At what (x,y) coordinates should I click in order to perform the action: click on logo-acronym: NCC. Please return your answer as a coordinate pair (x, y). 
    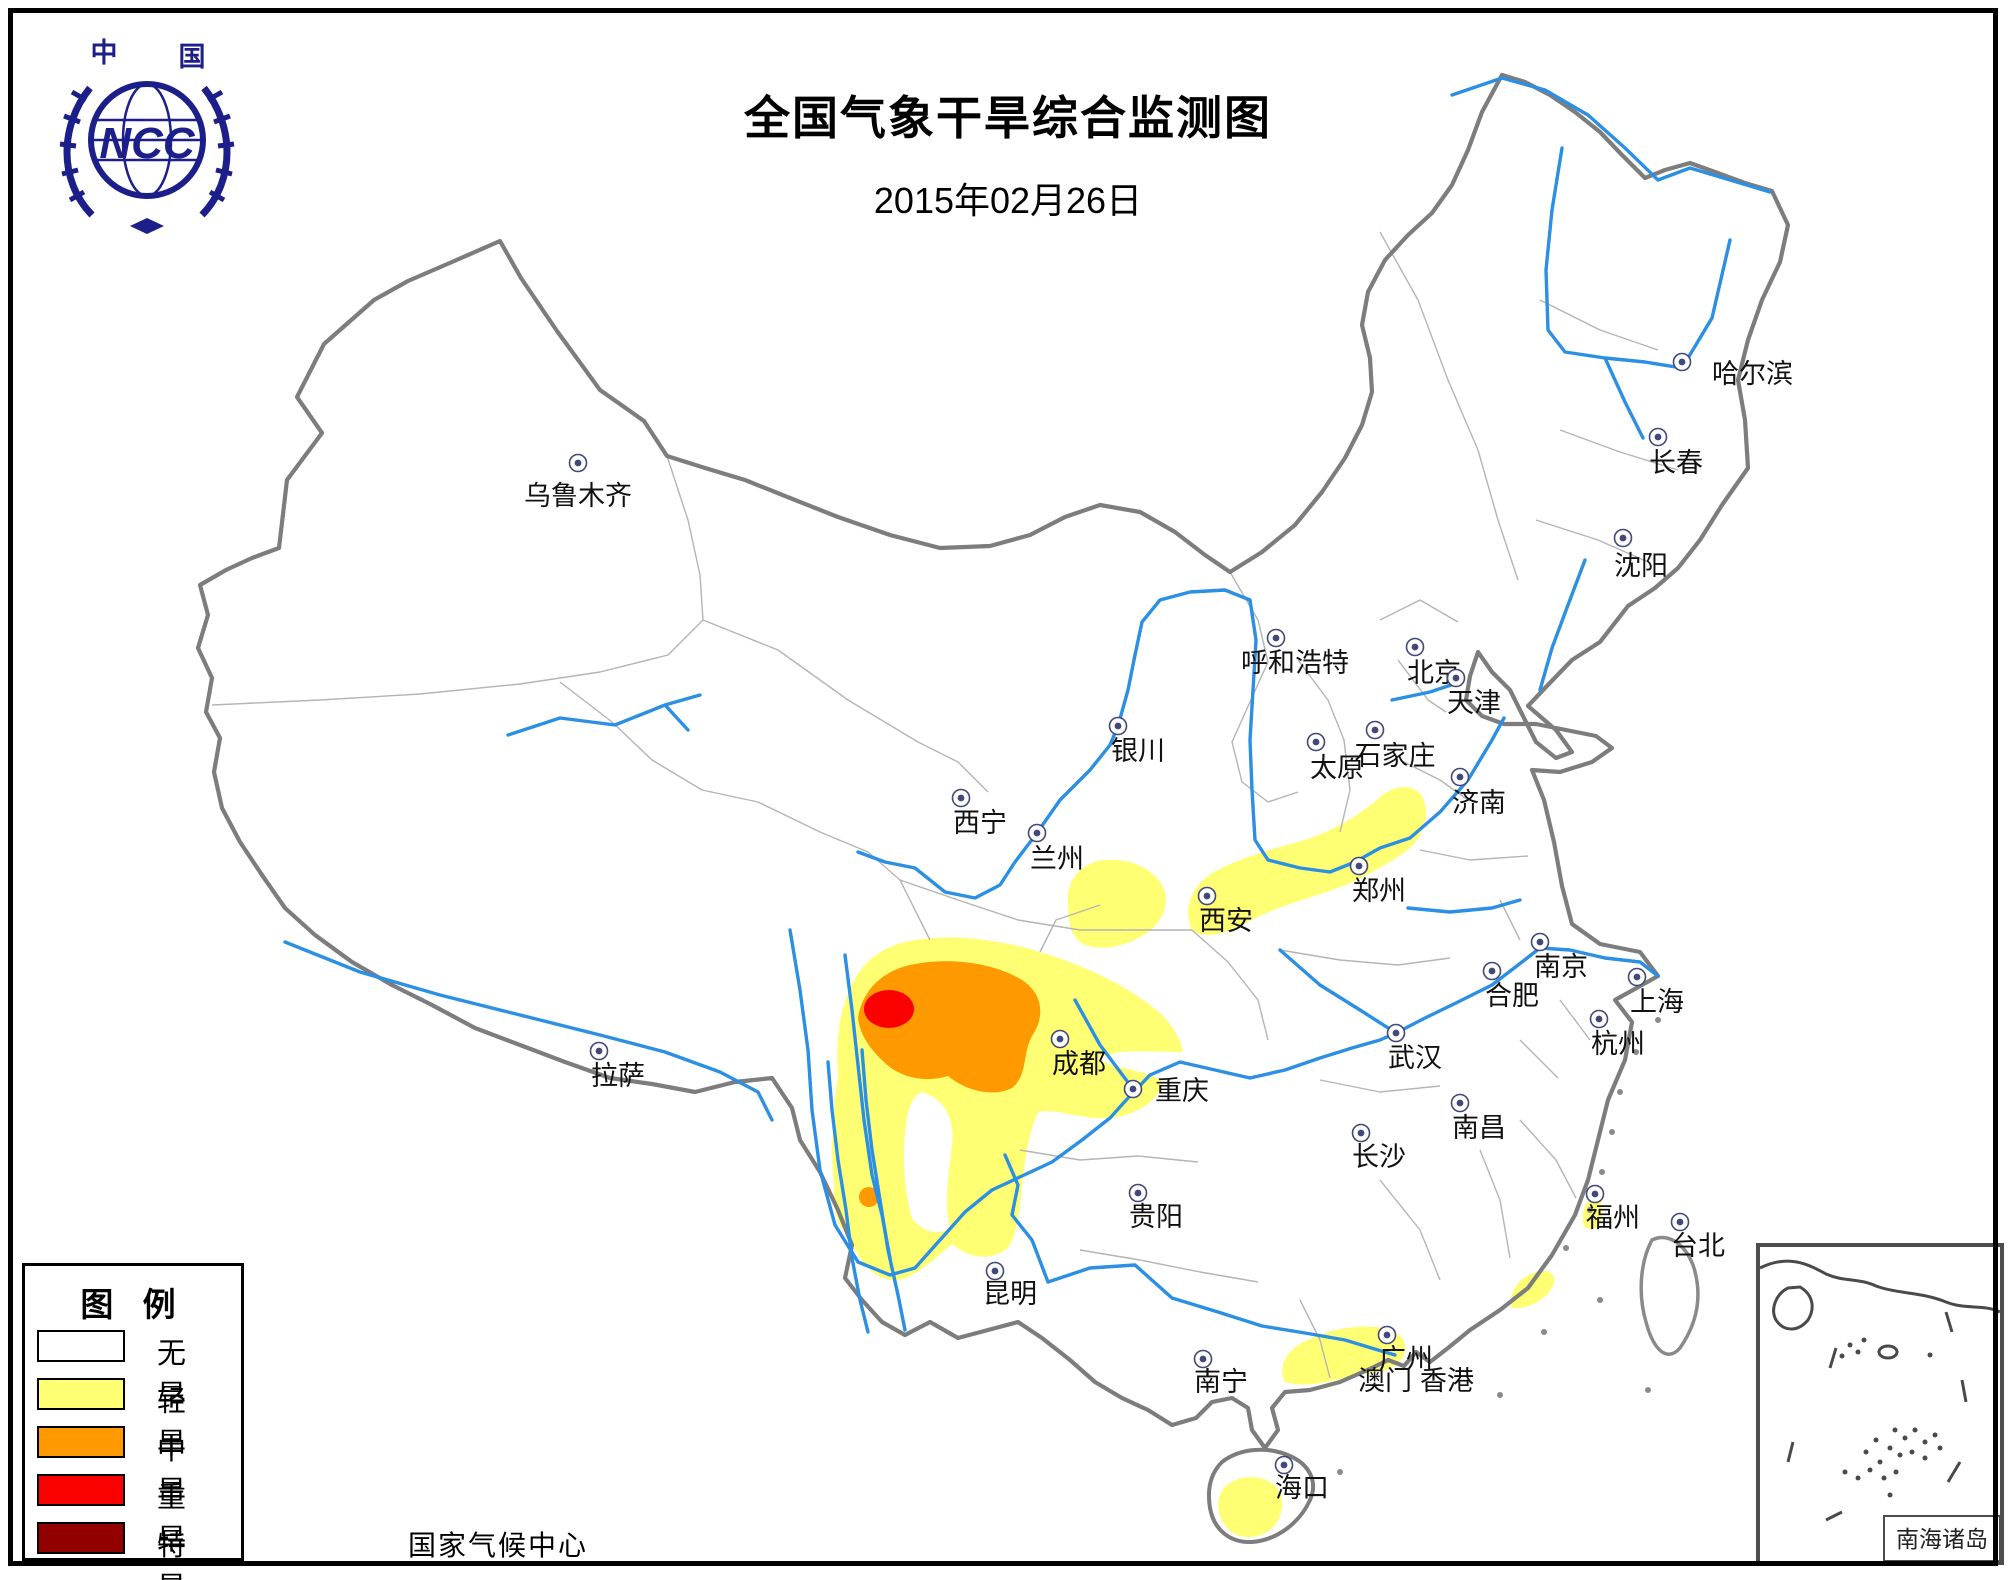
    Looking at the image, I should click on (147, 143).